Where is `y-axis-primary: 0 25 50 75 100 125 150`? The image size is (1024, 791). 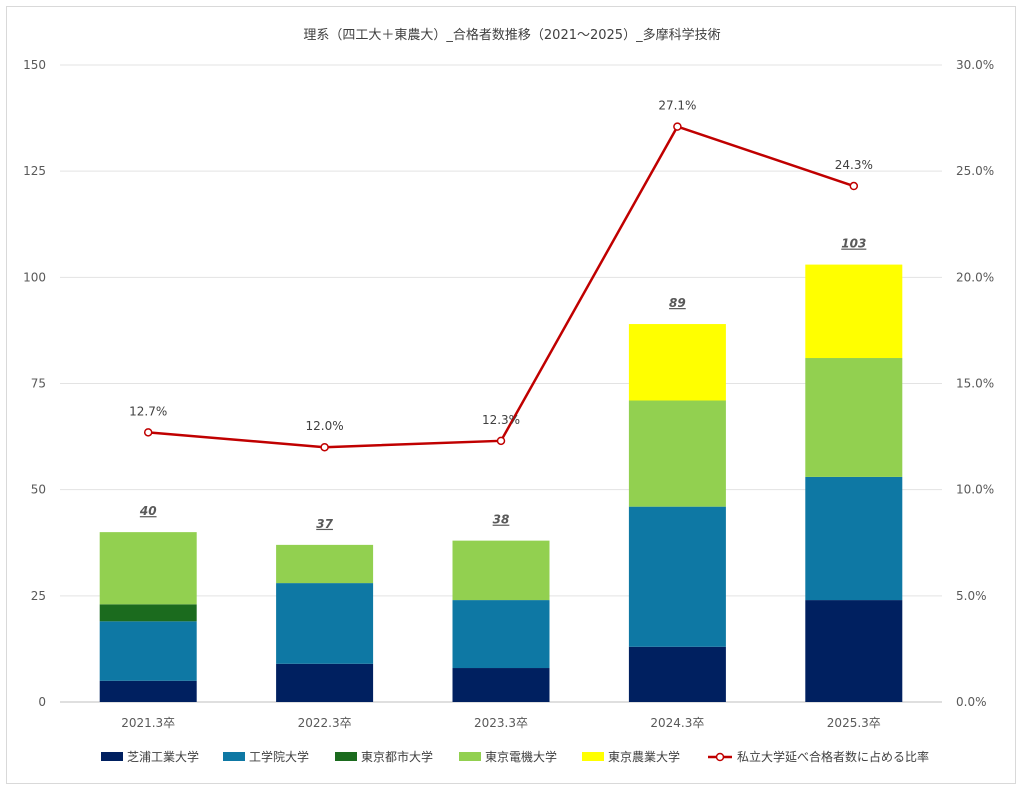 y-axis-primary: 0 25 50 75 100 125 150 is located at coordinates (34, 383).